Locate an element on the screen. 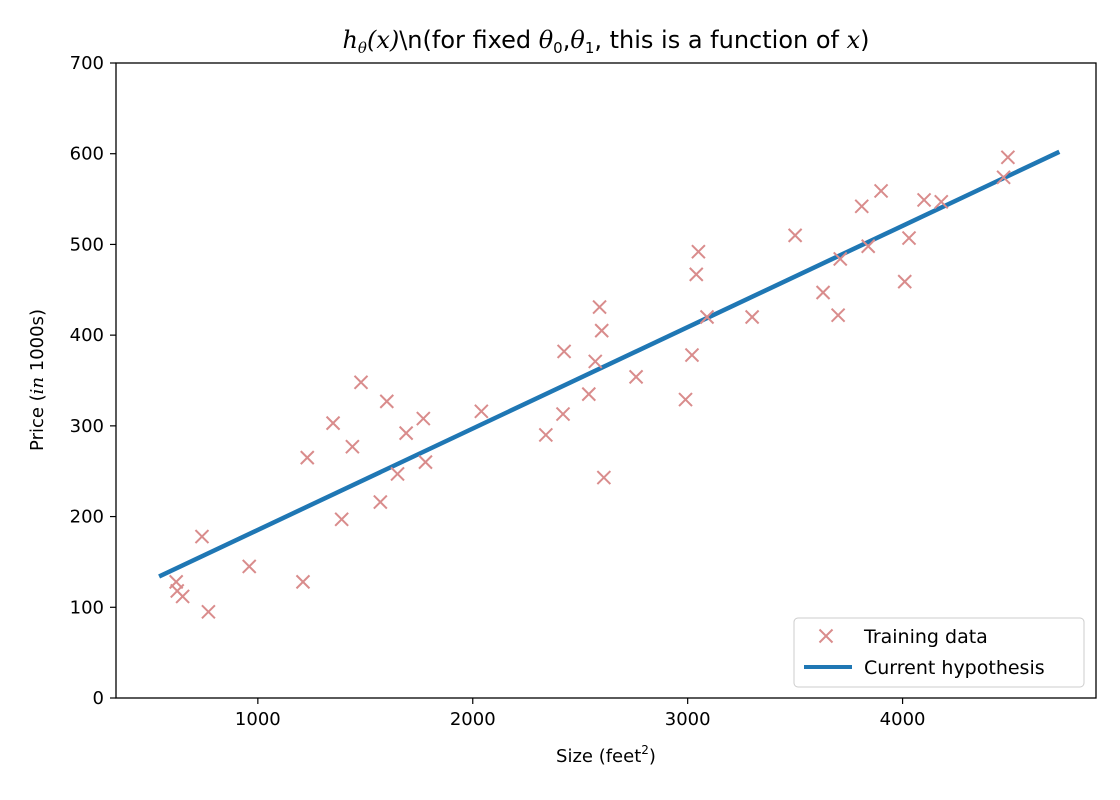 The width and height of the screenshot is (1120, 800). x-tick-label: 1000 is located at coordinates (258, 719).